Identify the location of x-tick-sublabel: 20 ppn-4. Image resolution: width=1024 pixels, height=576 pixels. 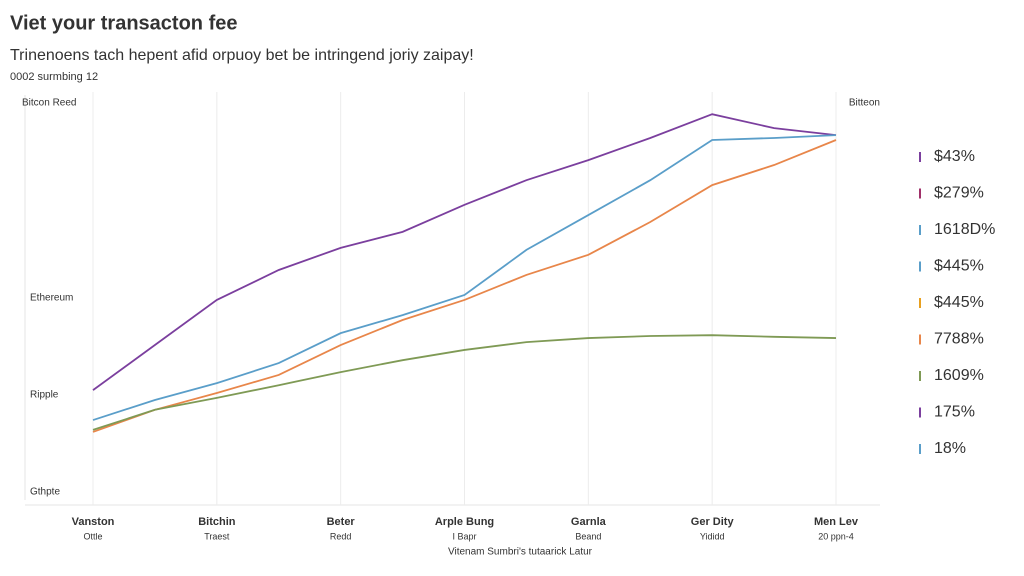
(836, 536).